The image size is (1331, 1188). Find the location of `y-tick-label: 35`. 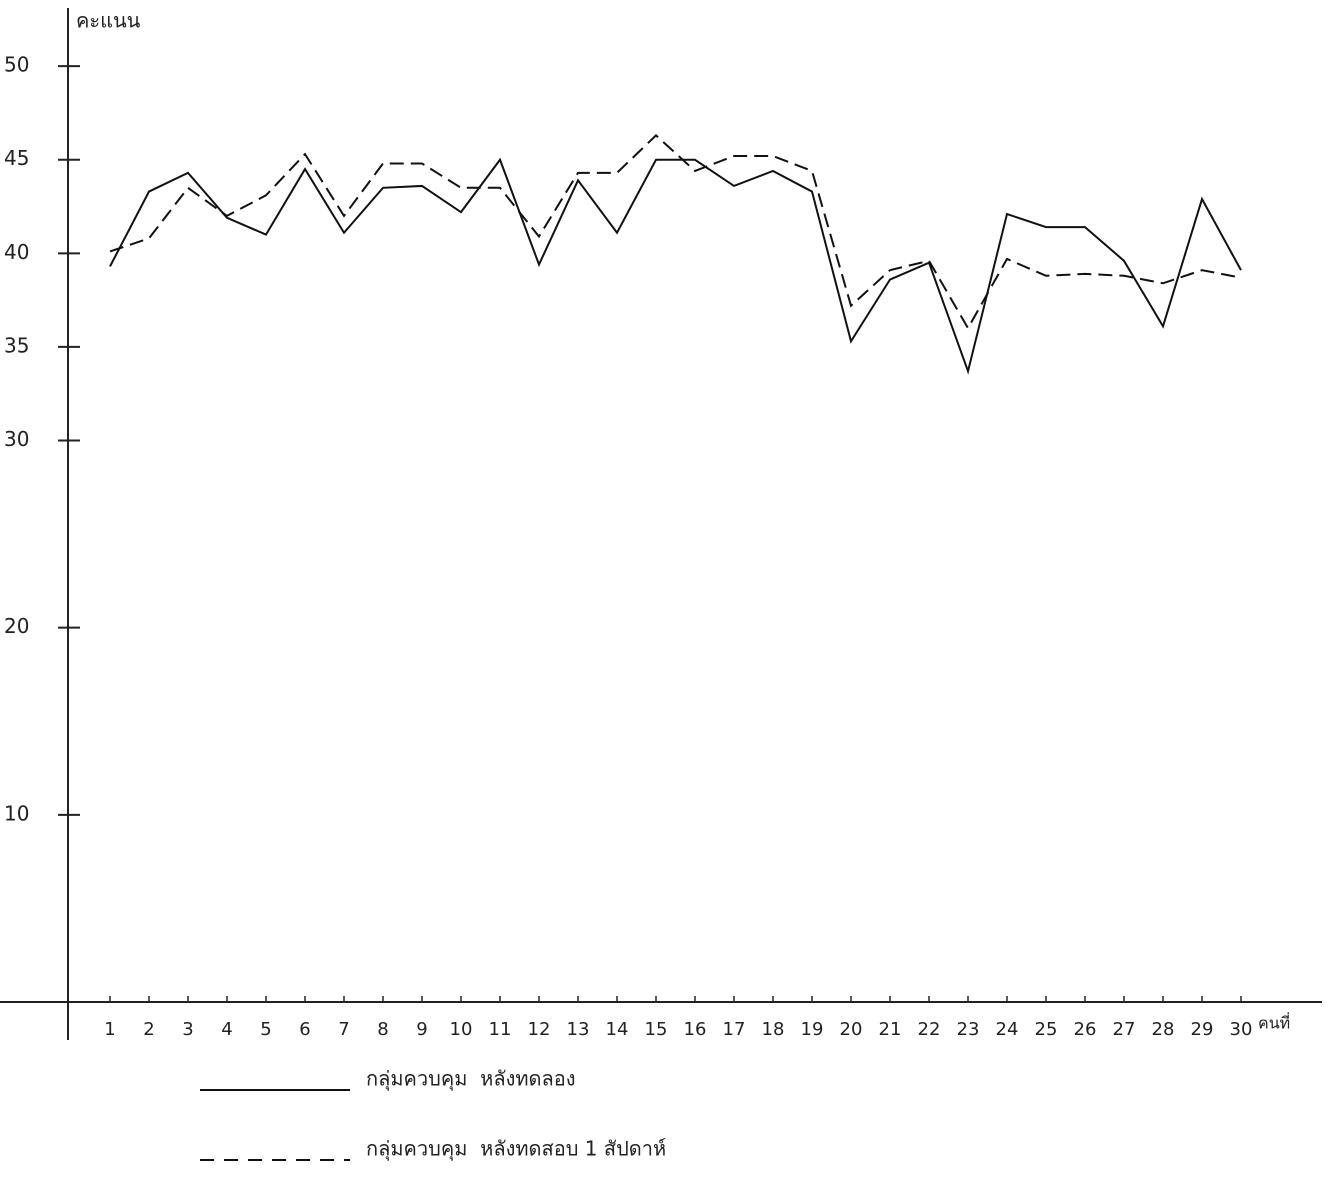

y-tick-label: 35 is located at coordinates (16, 345).